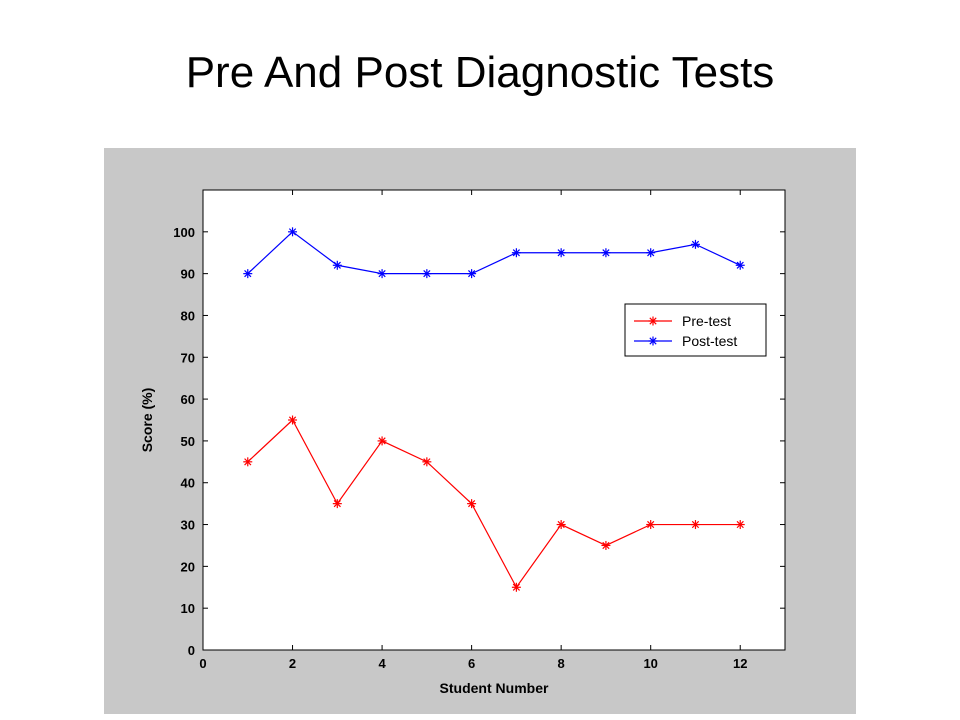  I want to click on x-tick-label: 0, so click(202, 663).